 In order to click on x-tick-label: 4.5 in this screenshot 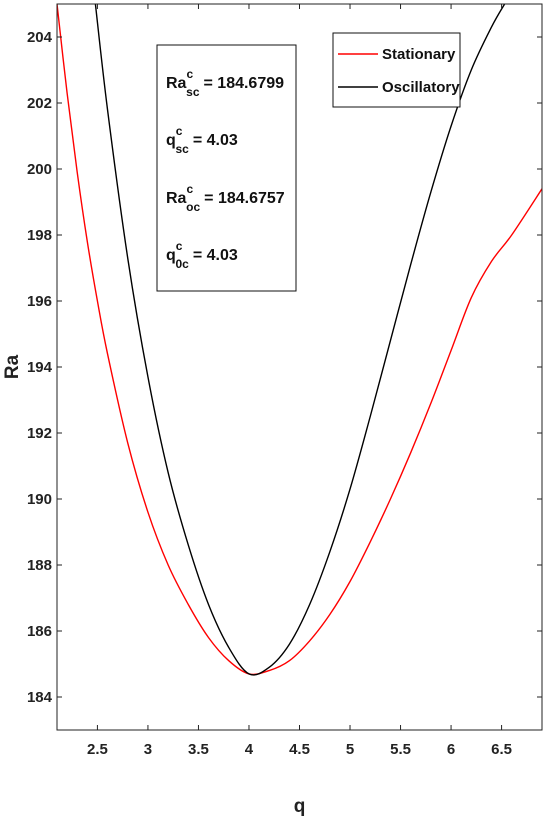, I will do `click(299, 749)`.